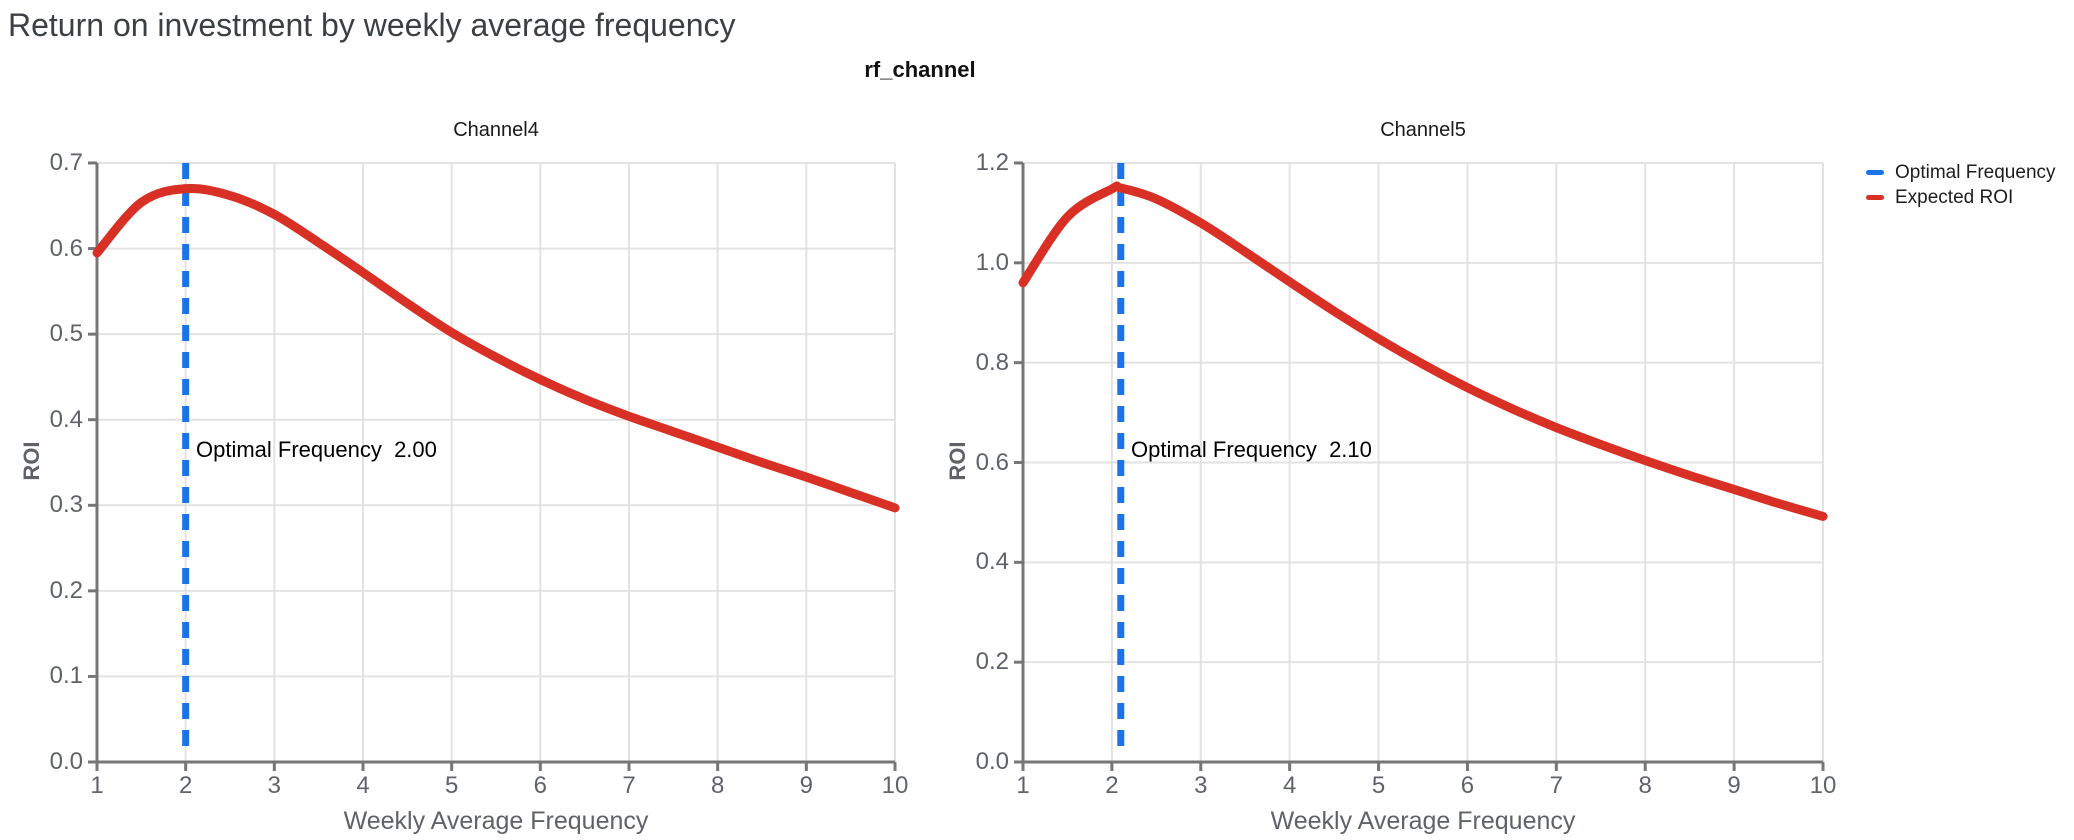 This screenshot has width=2074, height=840. I want to click on optimal-frequency-annotation-right: Optimal Frequency 2.10, so click(1251, 449).